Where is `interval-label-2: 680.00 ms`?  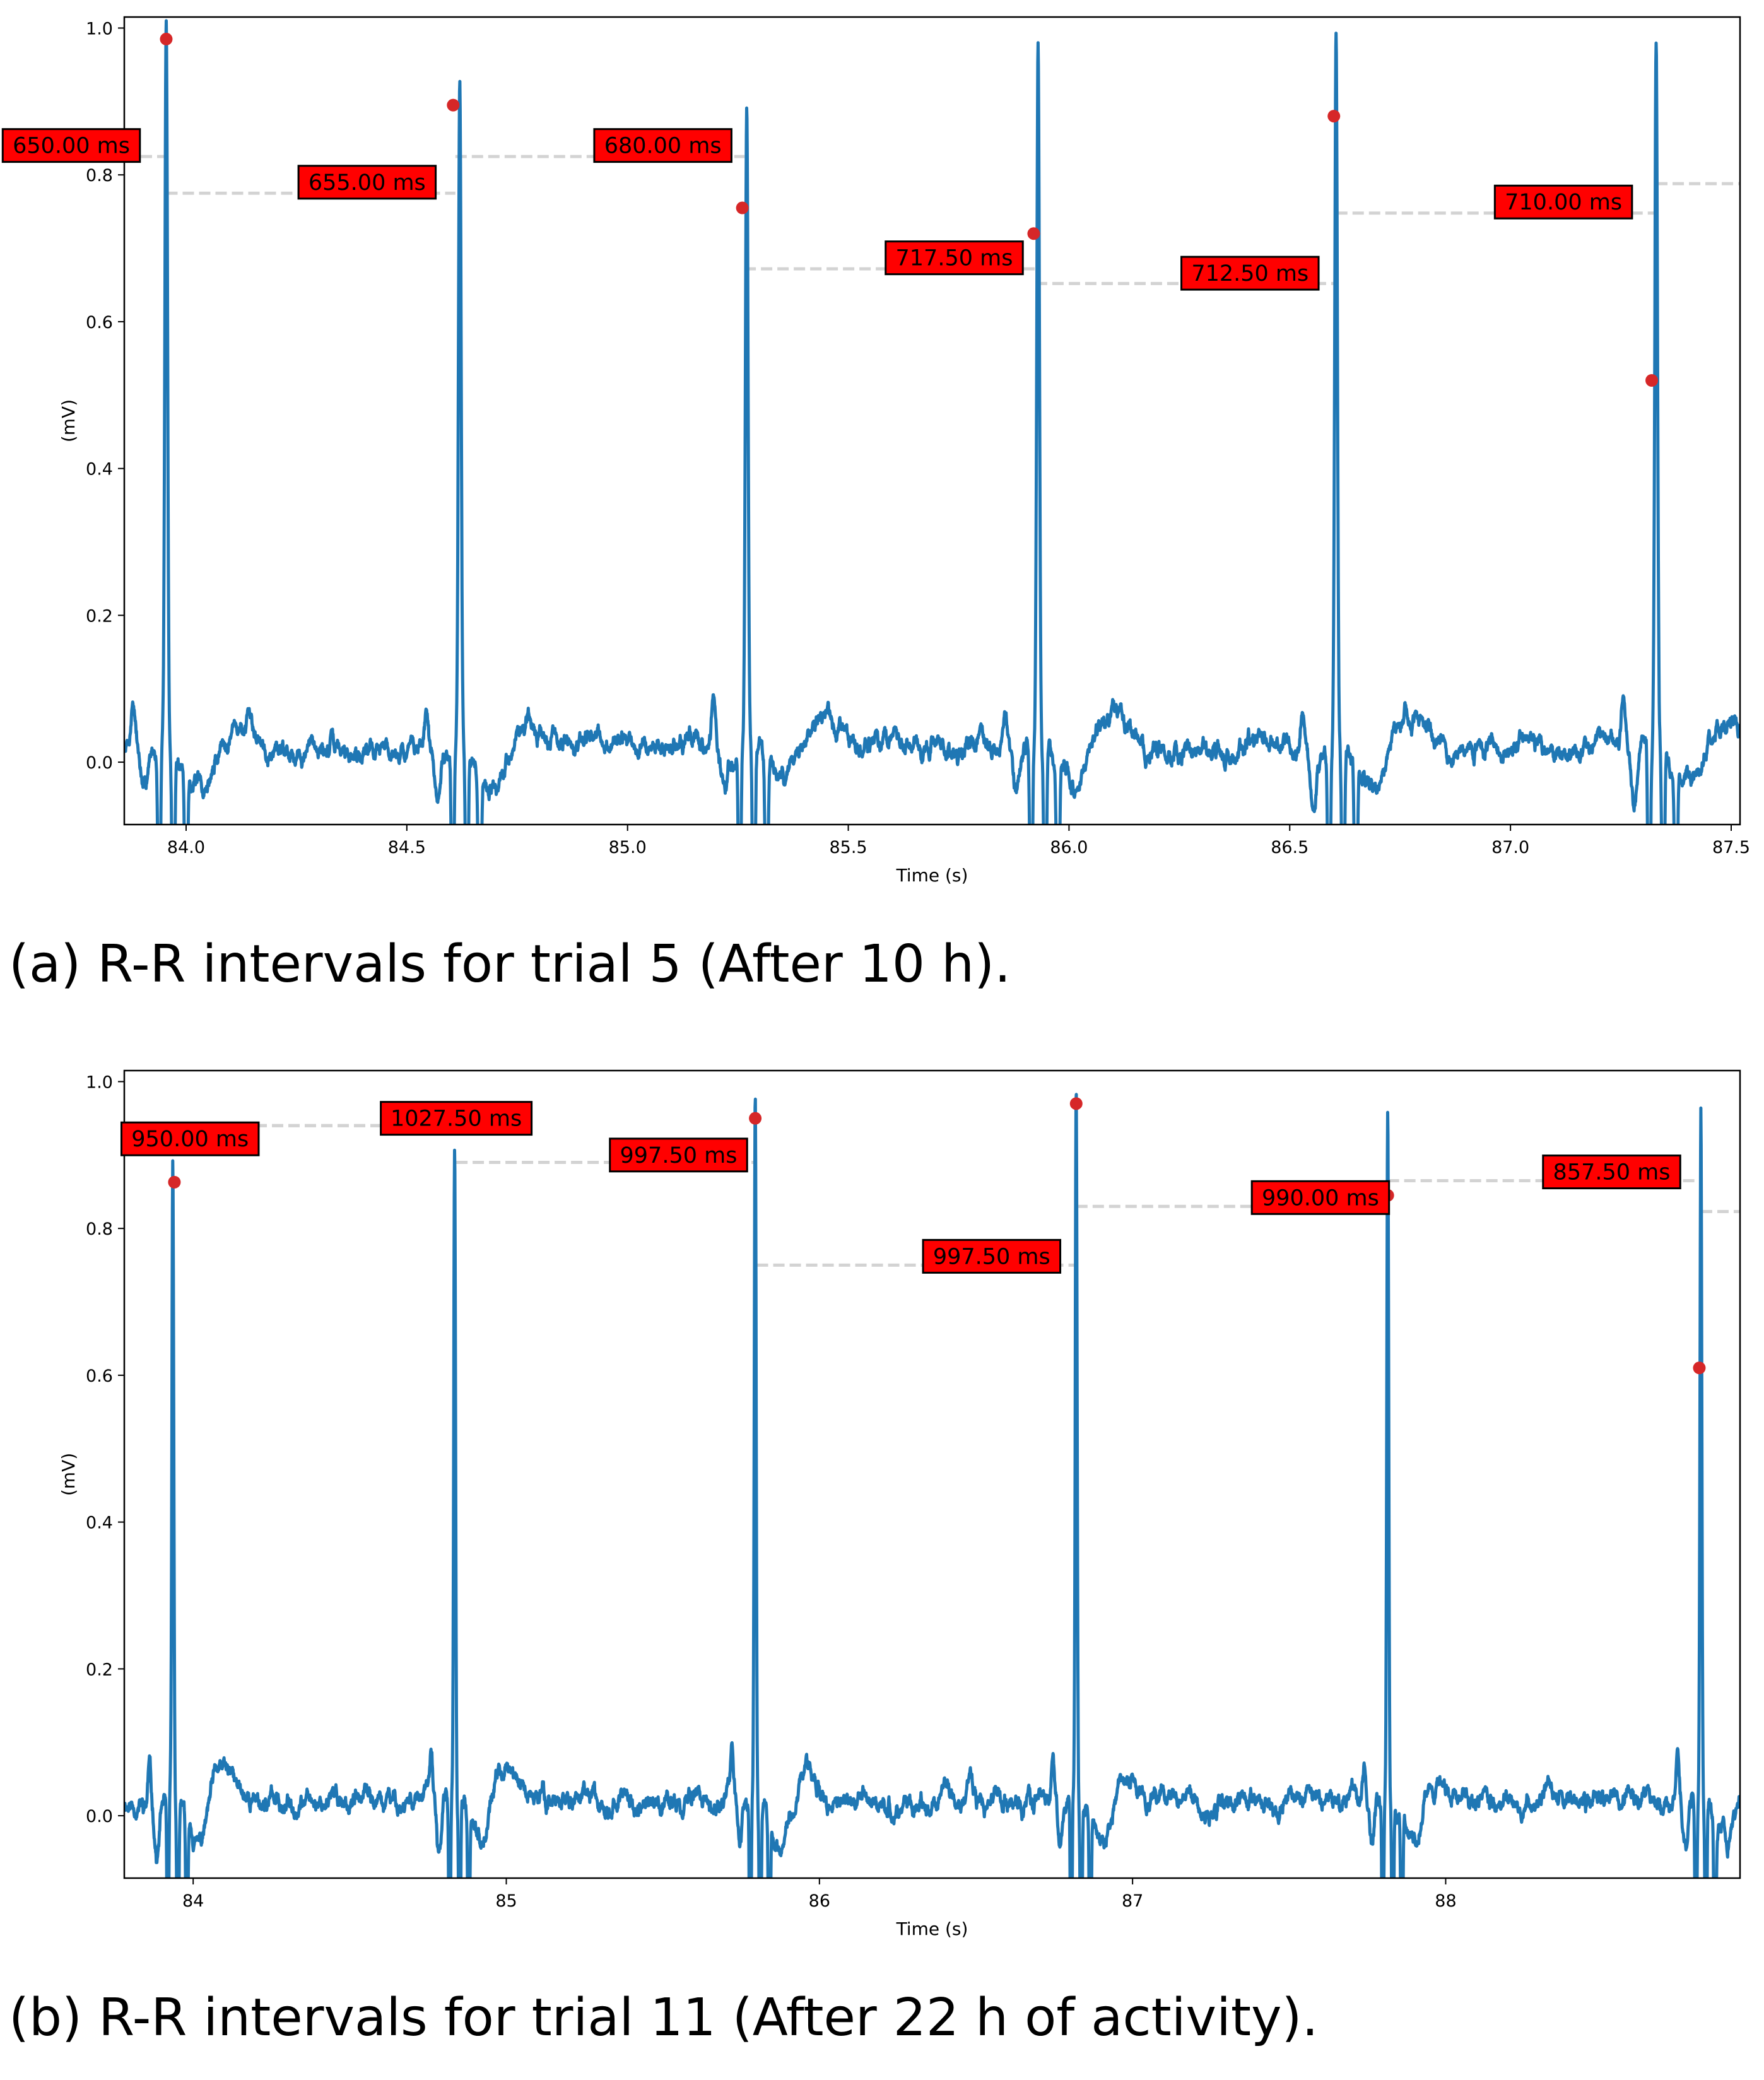 interval-label-2: 680.00 ms is located at coordinates (663, 146).